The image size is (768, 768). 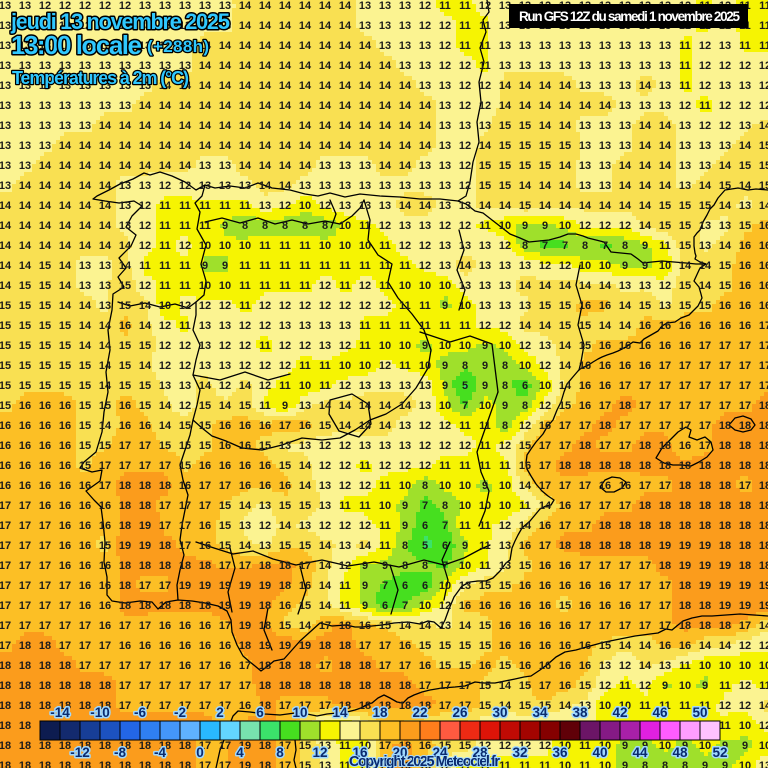 I want to click on svg-text: 19, so click(x=745, y=606).